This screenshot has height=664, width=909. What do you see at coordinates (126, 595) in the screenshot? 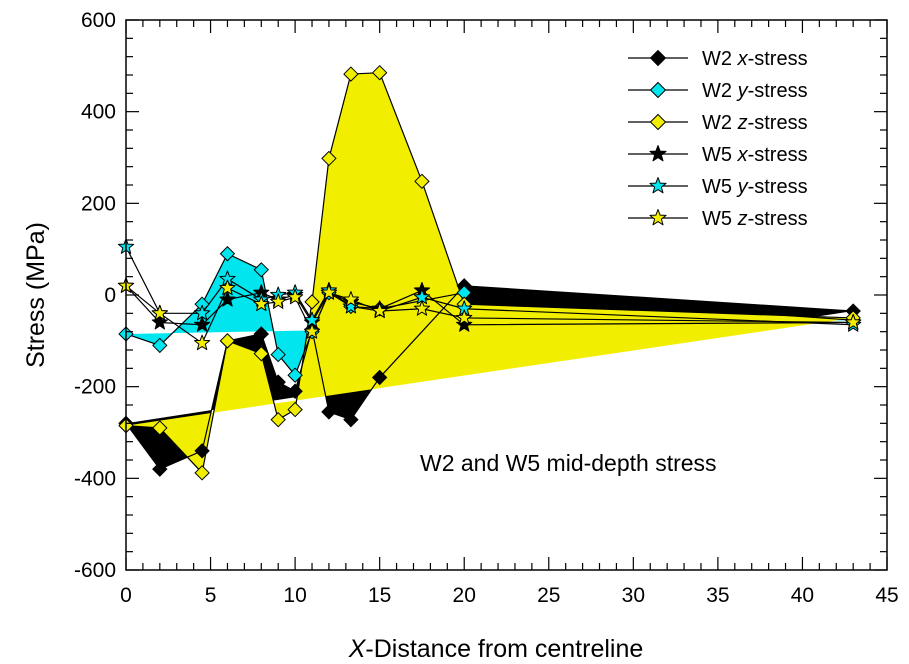
I see `x-tick-label: 0` at bounding box center [126, 595].